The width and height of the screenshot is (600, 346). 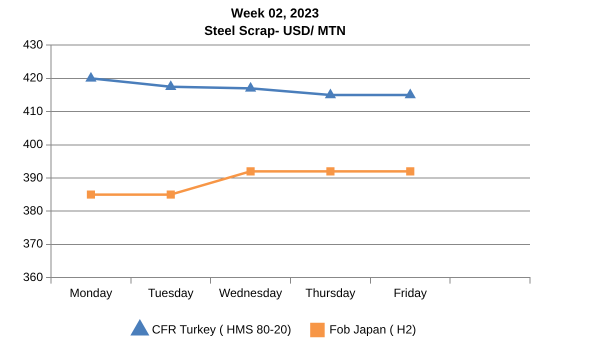 I want to click on chart-subtitle: Steel Scrap- USD/ MTN, so click(x=275, y=30).